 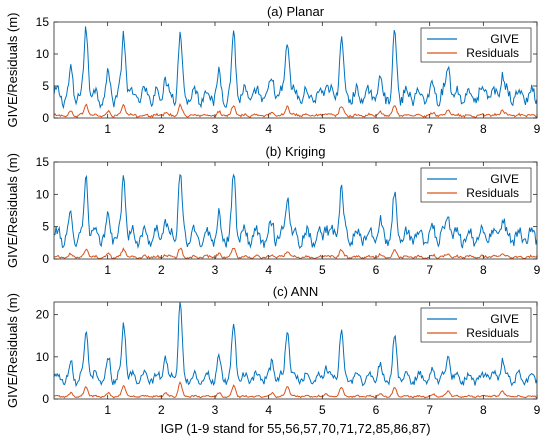 What do you see at coordinates (296, 291) in the screenshot?
I see `chart-title: (c) ANN` at bounding box center [296, 291].